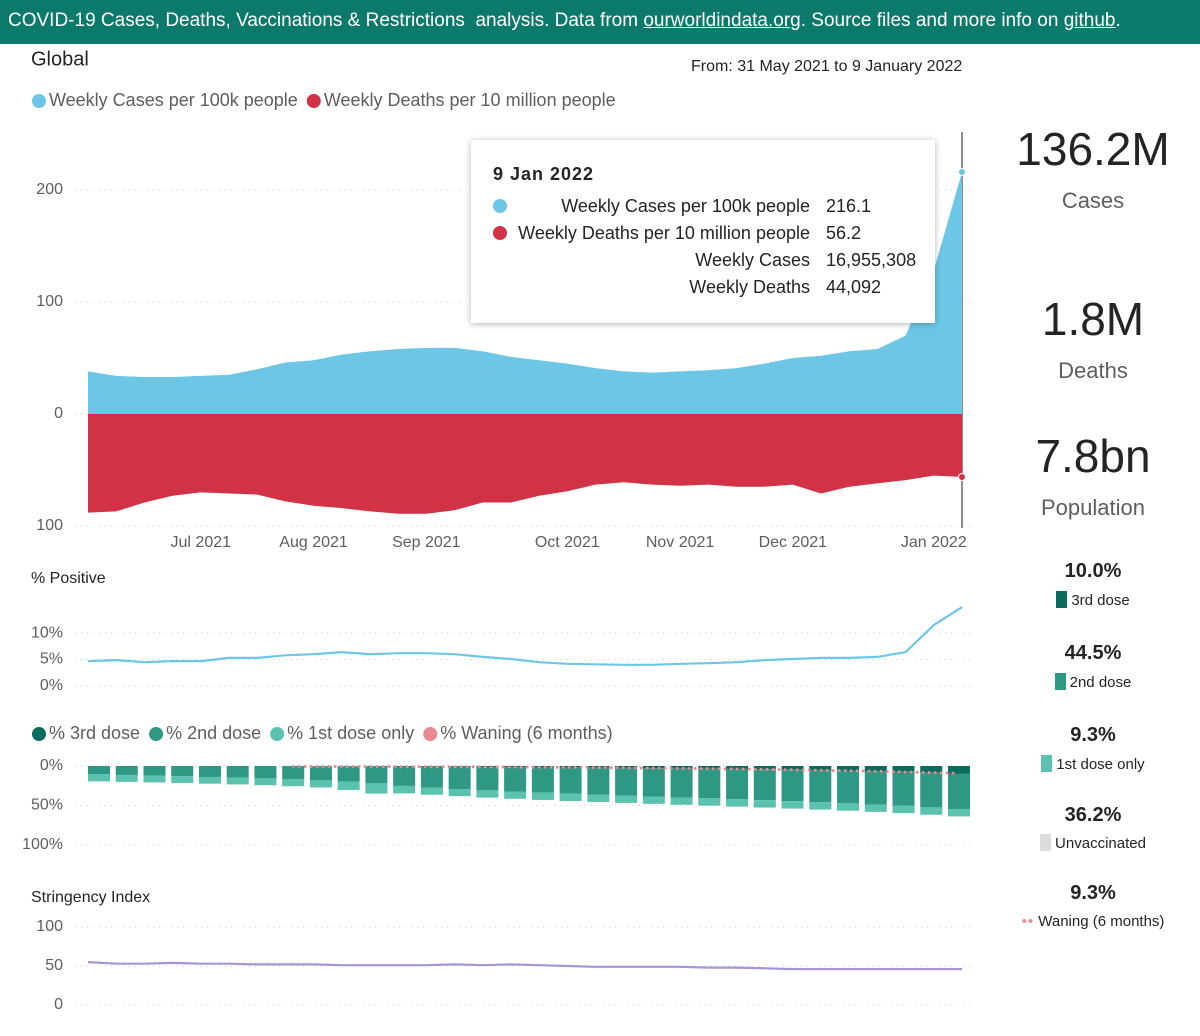 The width and height of the screenshot is (1200, 1036). What do you see at coordinates (849, 206) in the screenshot?
I see `tooltip-value: 216.1` at bounding box center [849, 206].